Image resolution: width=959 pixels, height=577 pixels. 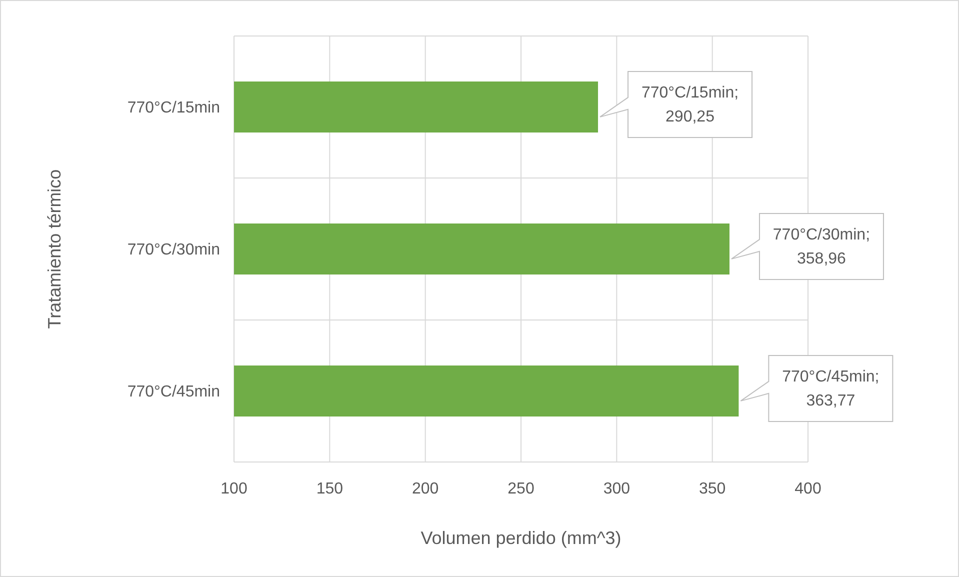 What do you see at coordinates (425, 489) in the screenshot?
I see `x-tick-label: 200` at bounding box center [425, 489].